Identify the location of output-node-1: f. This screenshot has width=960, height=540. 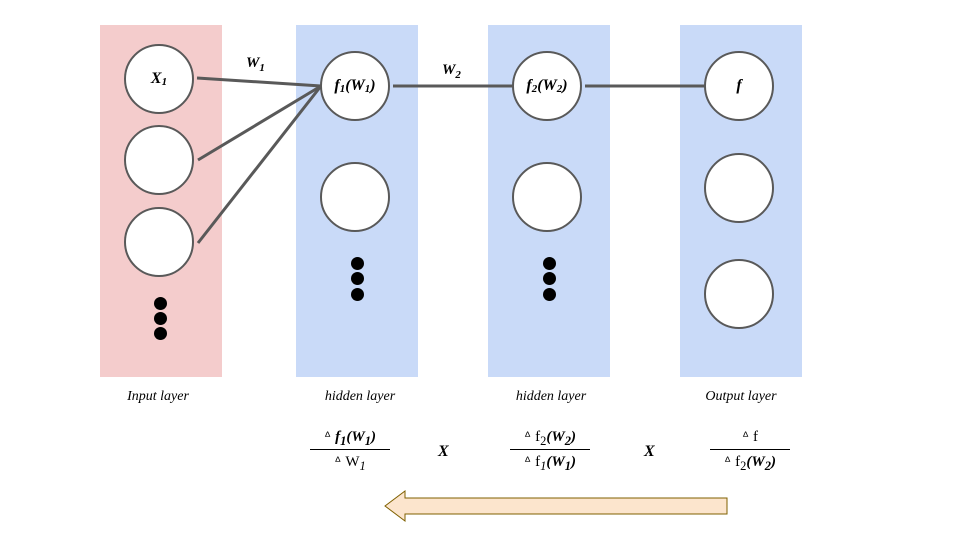
(739, 86).